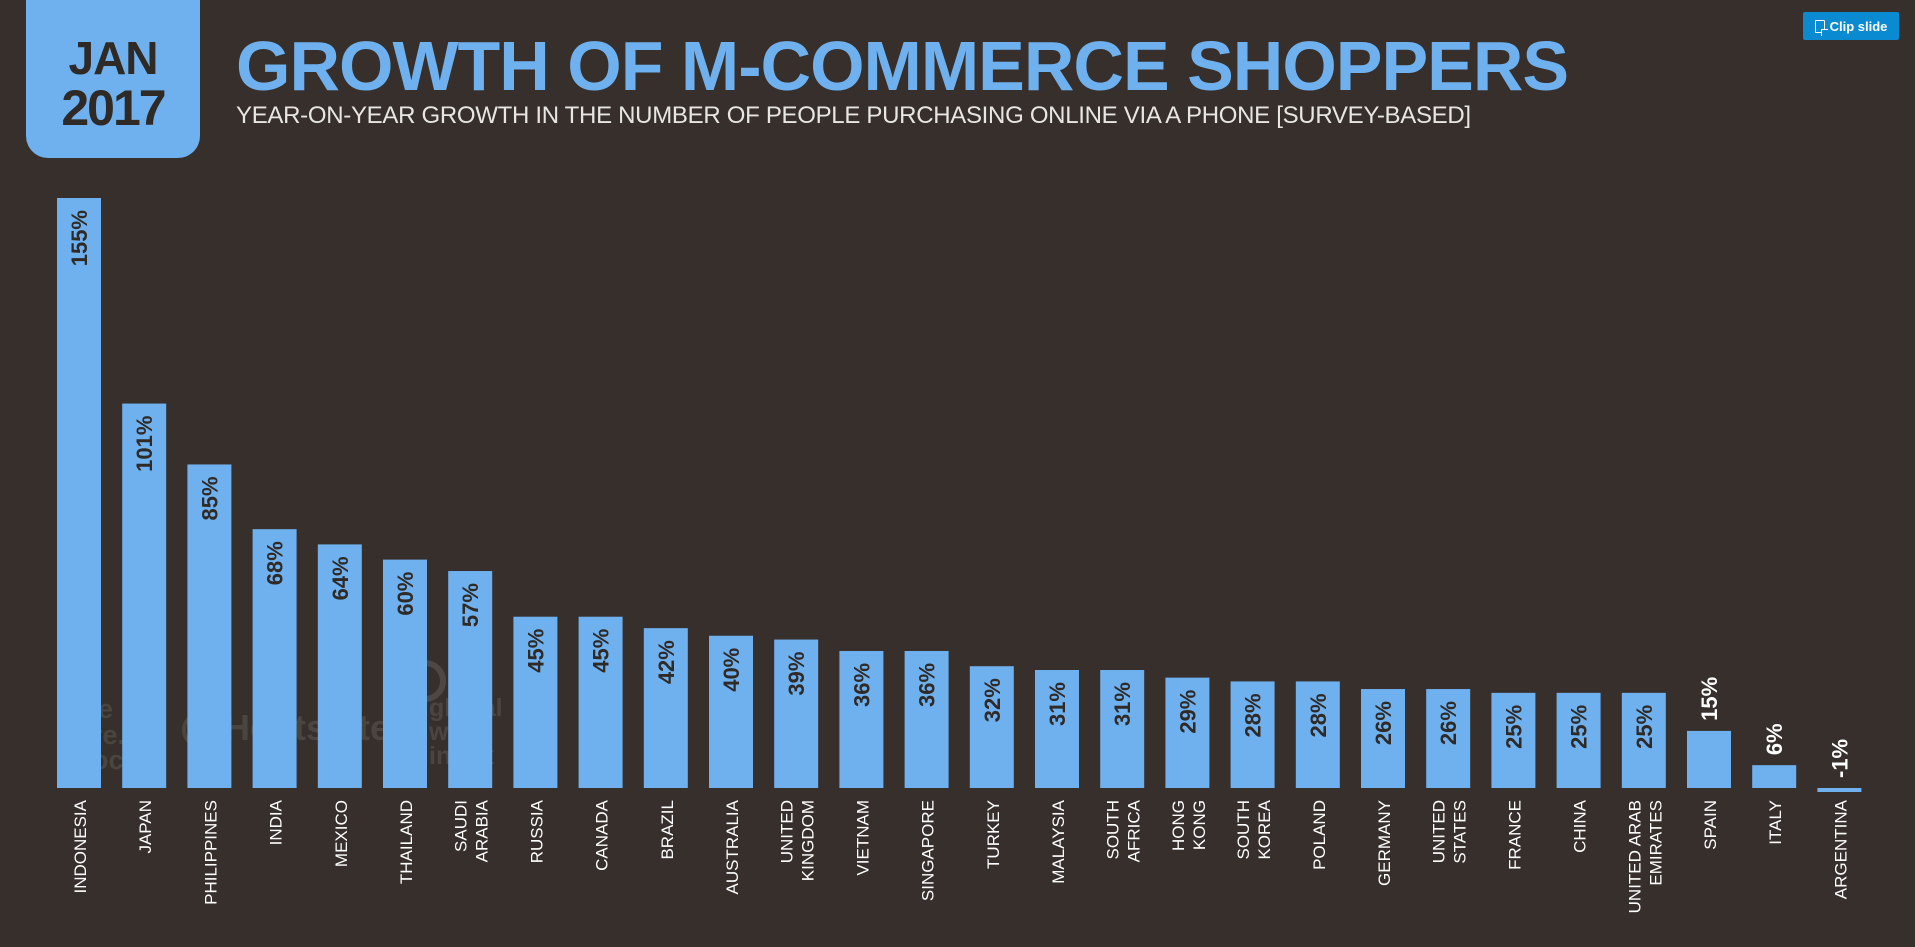 Image resolution: width=1915 pixels, height=947 pixels. I want to click on category-label: RUSSIA, so click(536, 831).